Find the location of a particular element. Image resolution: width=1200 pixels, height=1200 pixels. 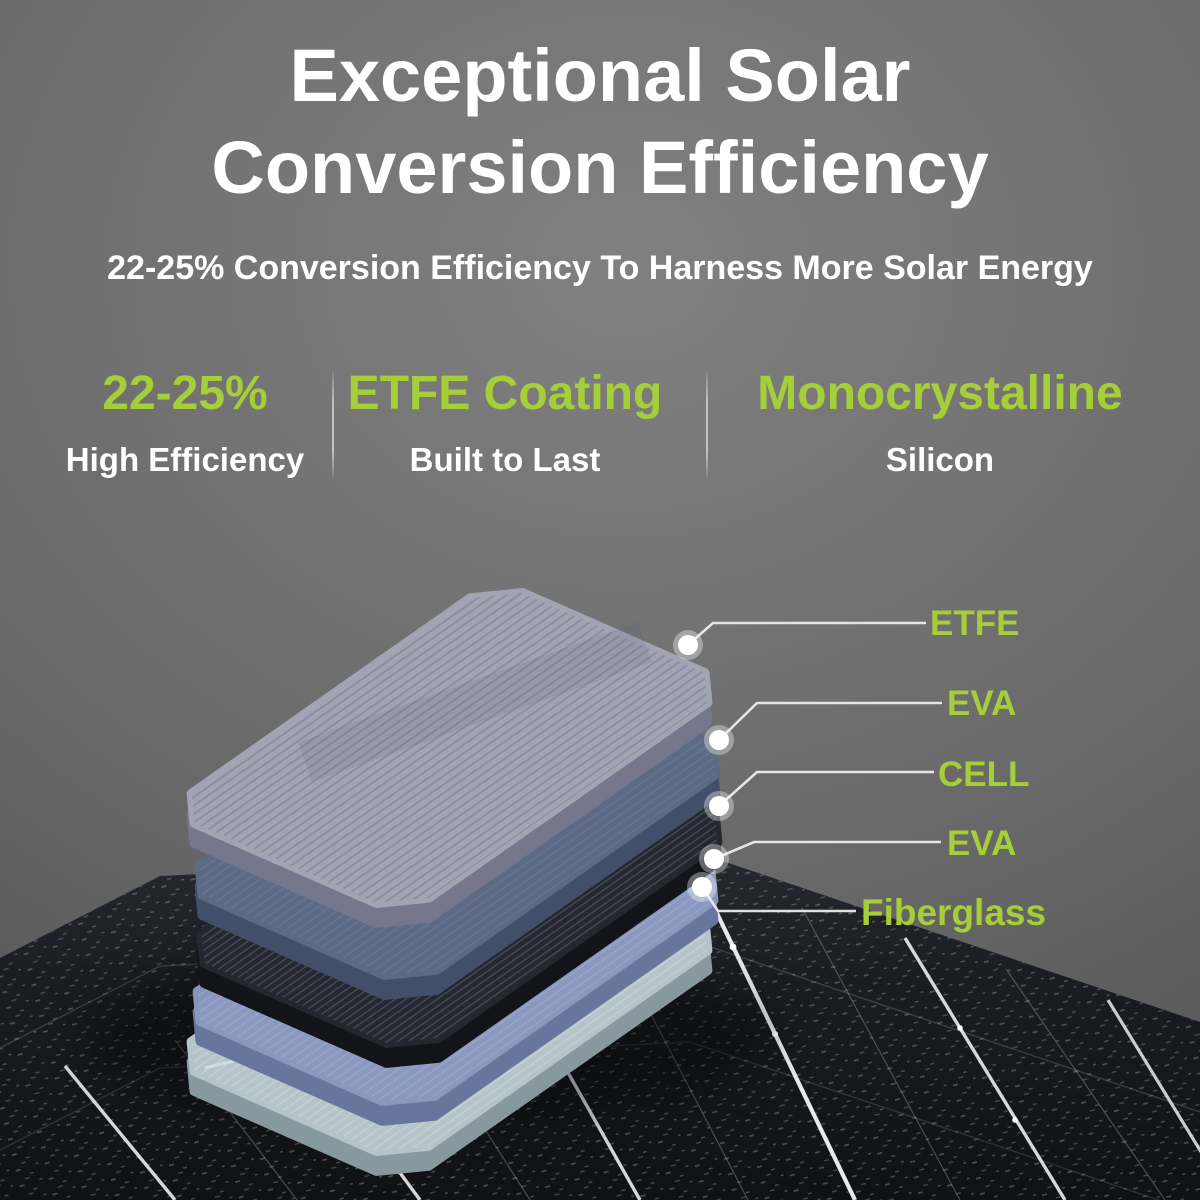

callout-dot-etfe is located at coordinates (688, 645).